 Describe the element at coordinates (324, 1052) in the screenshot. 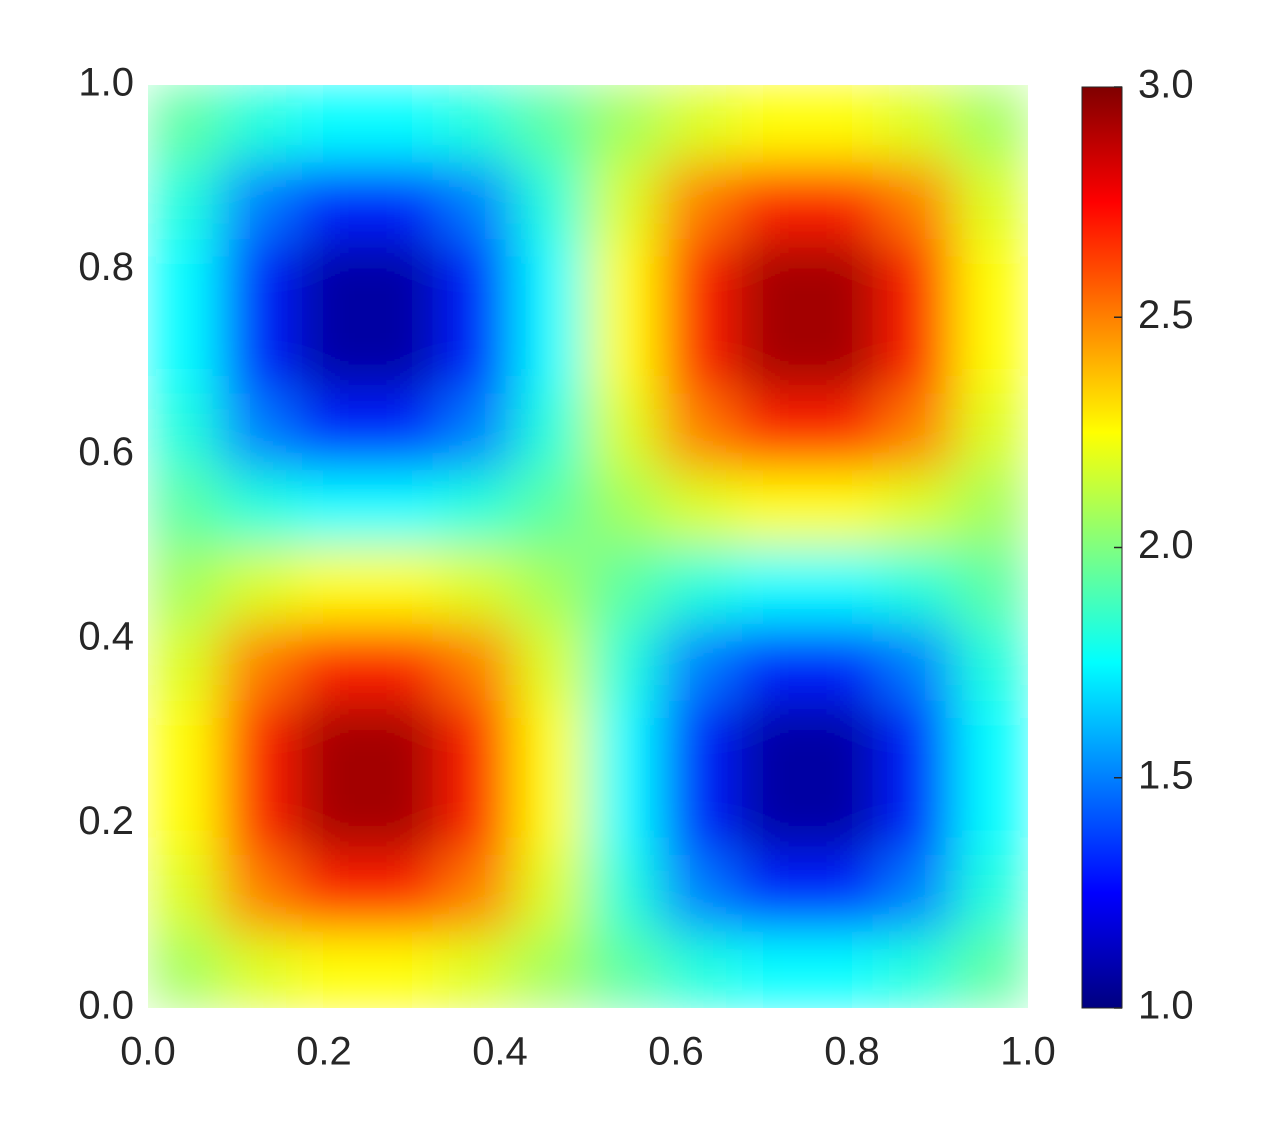

I see `x-tick-label: 0.2` at that location.